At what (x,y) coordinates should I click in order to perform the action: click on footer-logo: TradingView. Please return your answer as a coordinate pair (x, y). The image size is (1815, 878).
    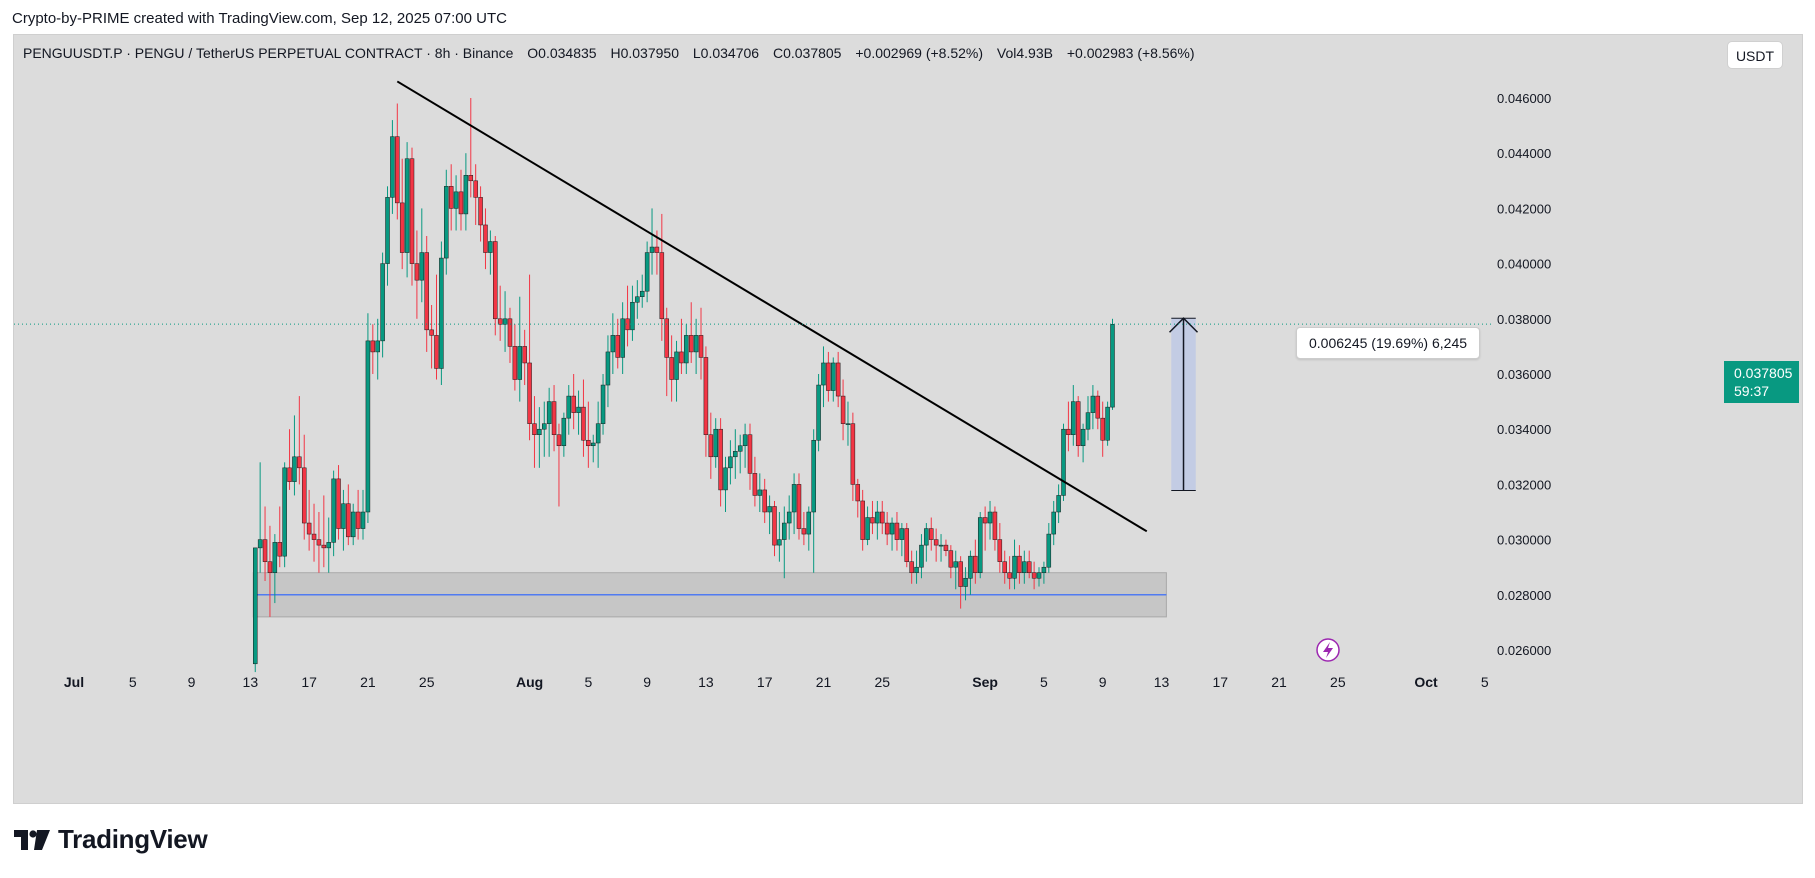
    Looking at the image, I should click on (111, 839).